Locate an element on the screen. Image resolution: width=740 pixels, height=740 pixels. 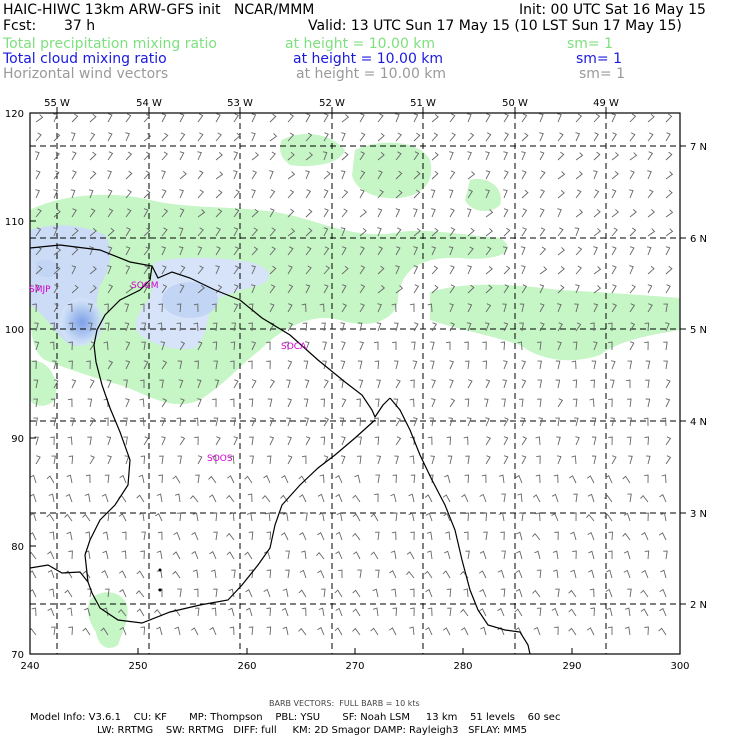
x-tick-label: 270 is located at coordinates (354, 666).